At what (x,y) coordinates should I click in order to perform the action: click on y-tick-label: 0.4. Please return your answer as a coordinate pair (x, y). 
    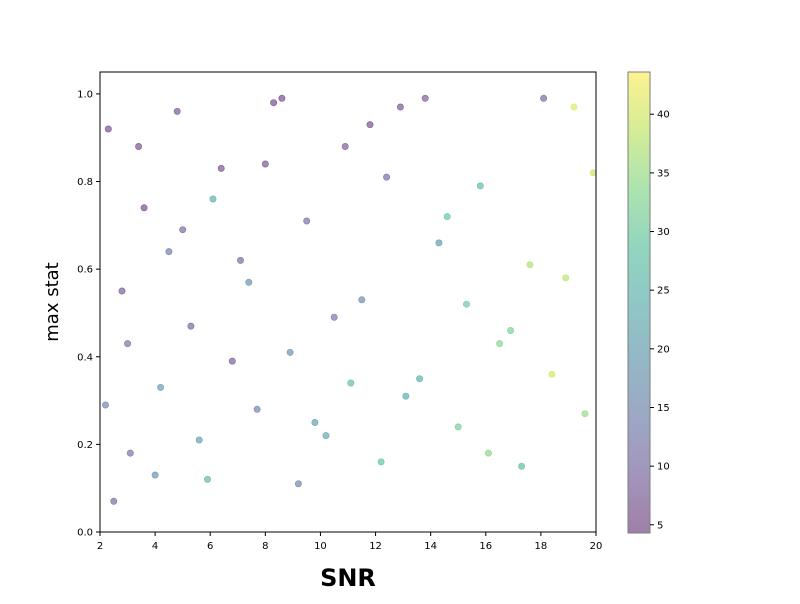
    Looking at the image, I should click on (85, 357).